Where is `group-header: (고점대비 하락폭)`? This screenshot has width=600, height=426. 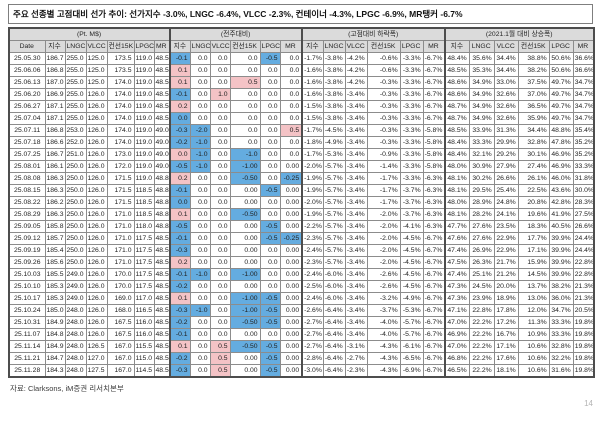 group-header: (고점대비 하락폭) is located at coordinates (373, 34).